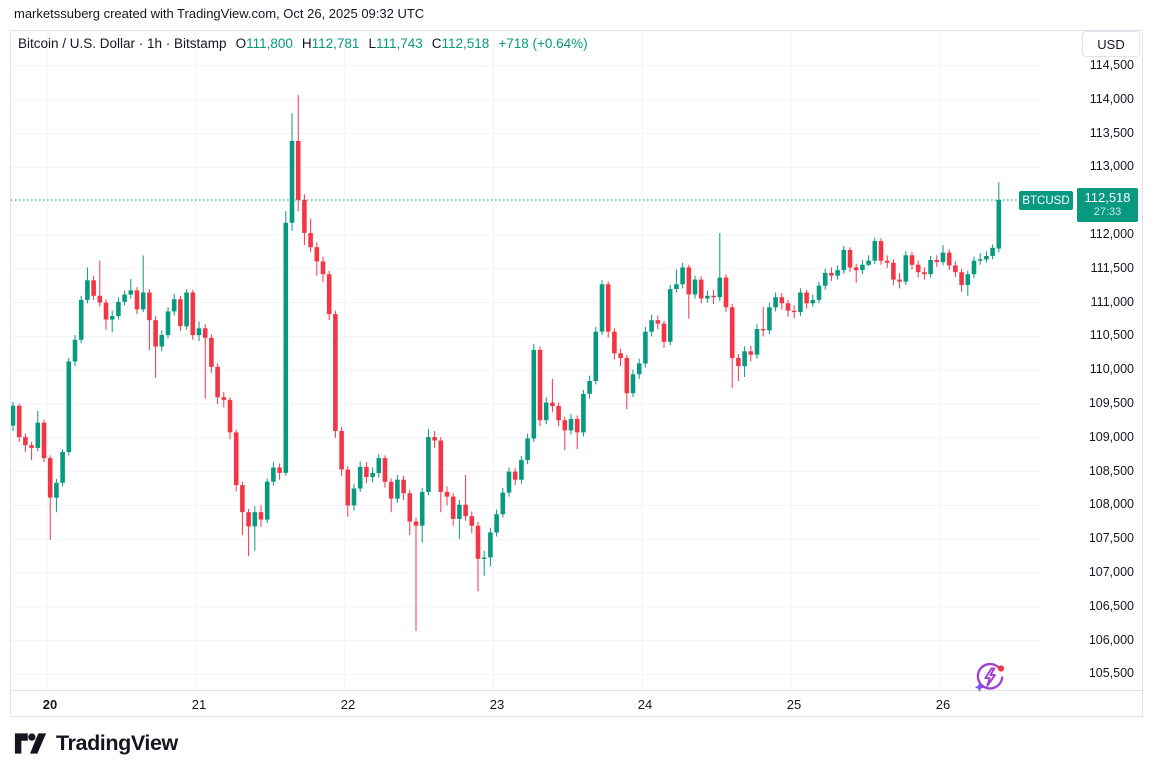 The image size is (1154, 776). What do you see at coordinates (1046, 200) in the screenshot?
I see `symbol-price-tag: BTCUSD` at bounding box center [1046, 200].